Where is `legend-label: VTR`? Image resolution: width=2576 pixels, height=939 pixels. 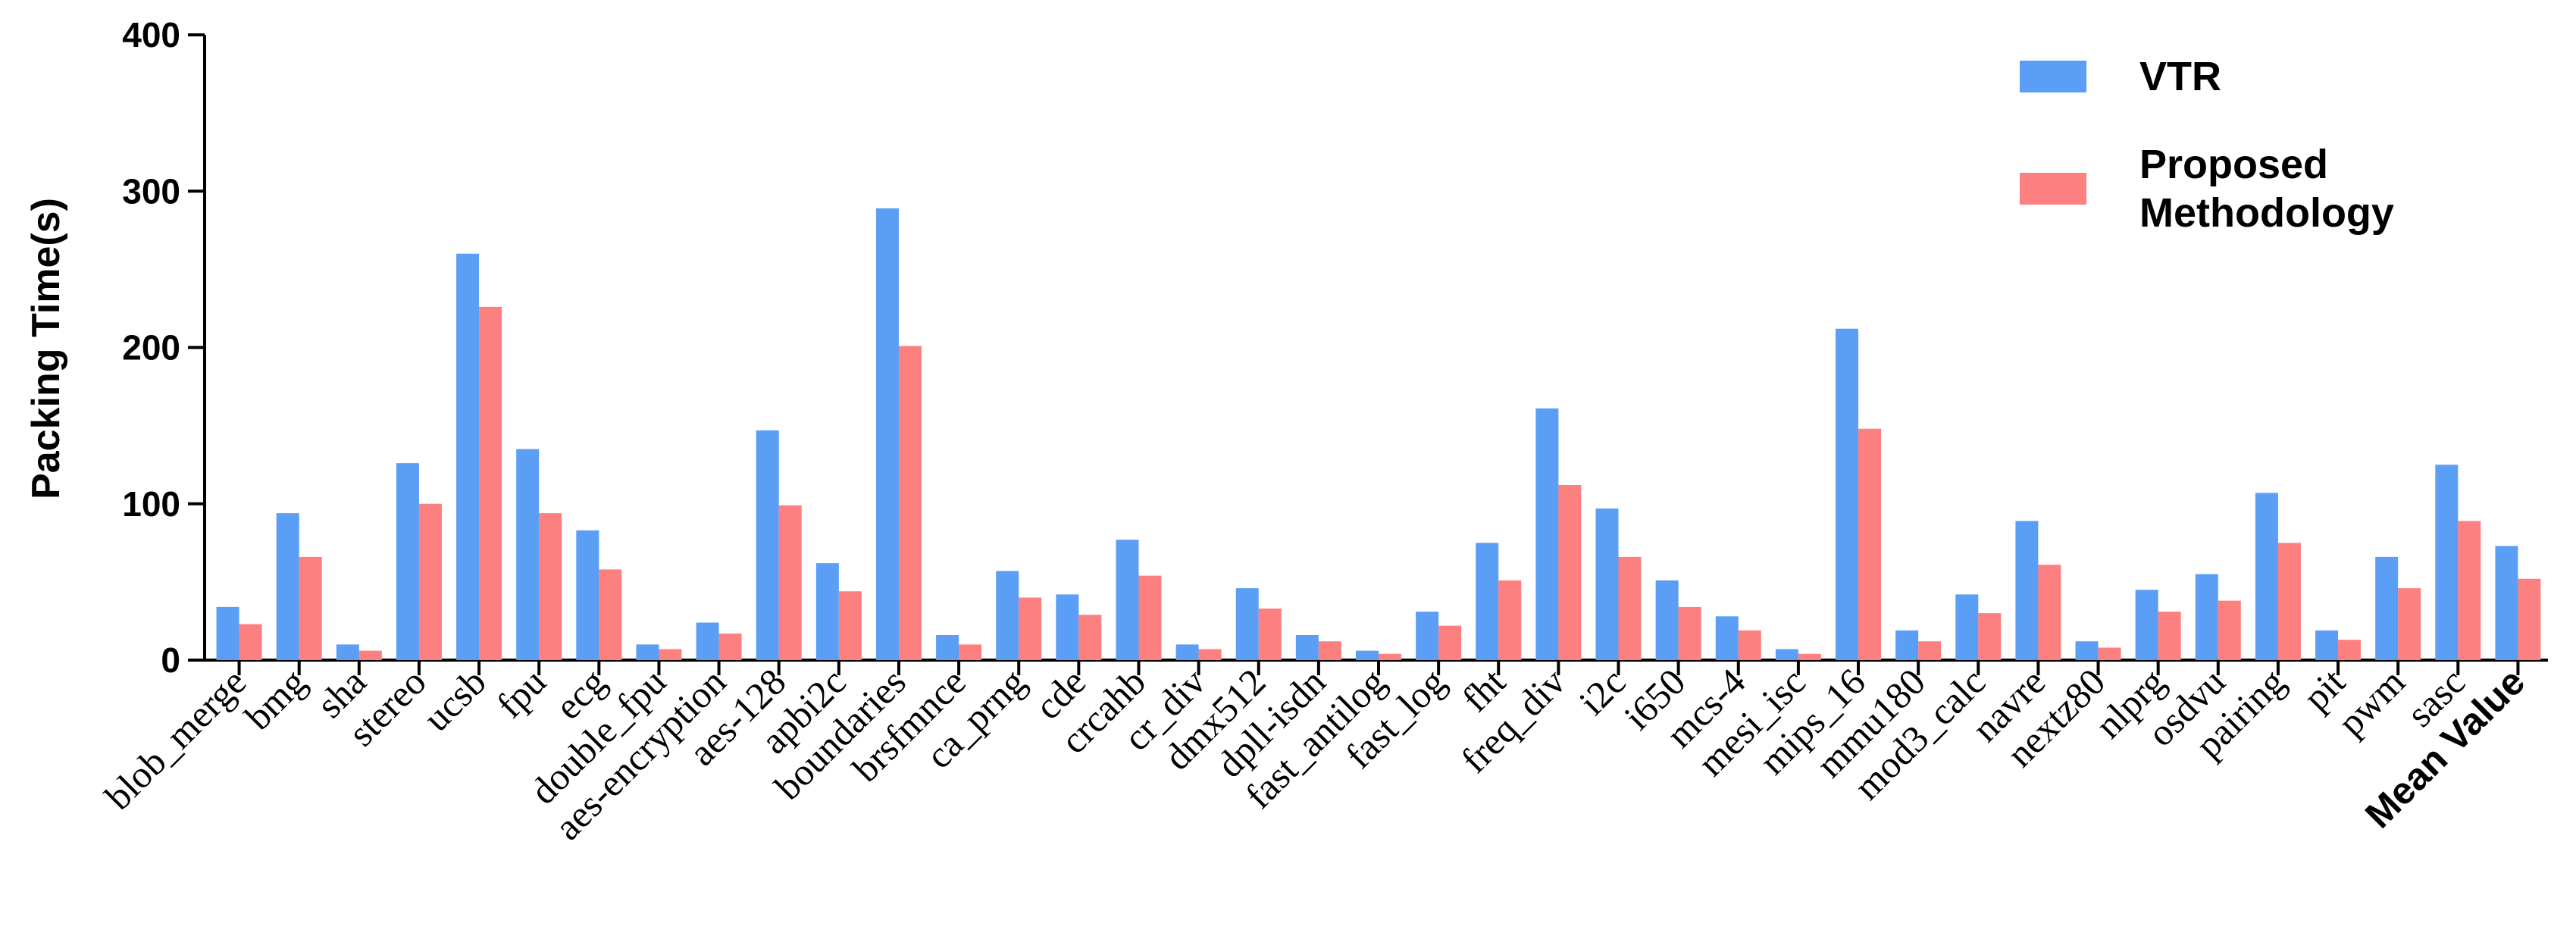 legend-label: VTR is located at coordinates (2180, 76).